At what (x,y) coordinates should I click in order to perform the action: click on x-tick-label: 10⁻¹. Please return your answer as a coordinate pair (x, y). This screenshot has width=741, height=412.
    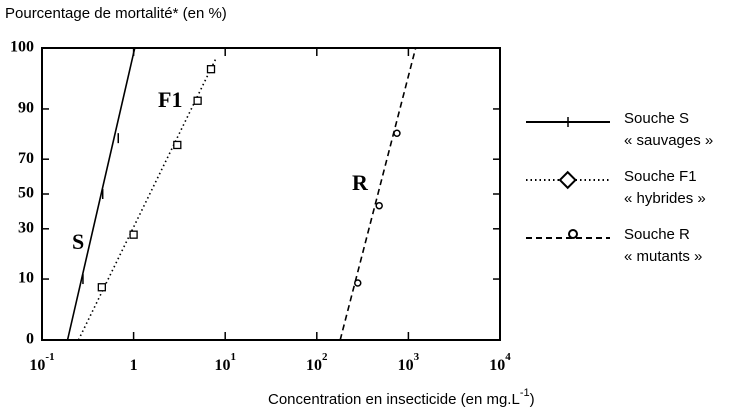
    Looking at the image, I should click on (41, 362).